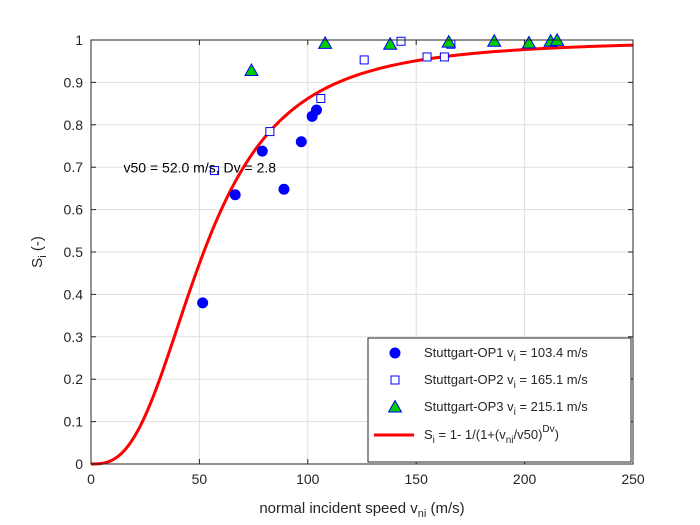 Image resolution: width=700 pixels, height=525 pixels. Describe the element at coordinates (308, 479) in the screenshot. I see `x-tick-label: 100` at that location.